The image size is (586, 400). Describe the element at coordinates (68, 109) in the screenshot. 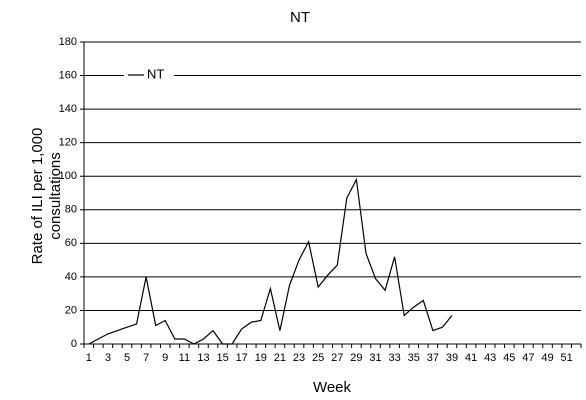

I see `y-tick-label: 140` at that location.